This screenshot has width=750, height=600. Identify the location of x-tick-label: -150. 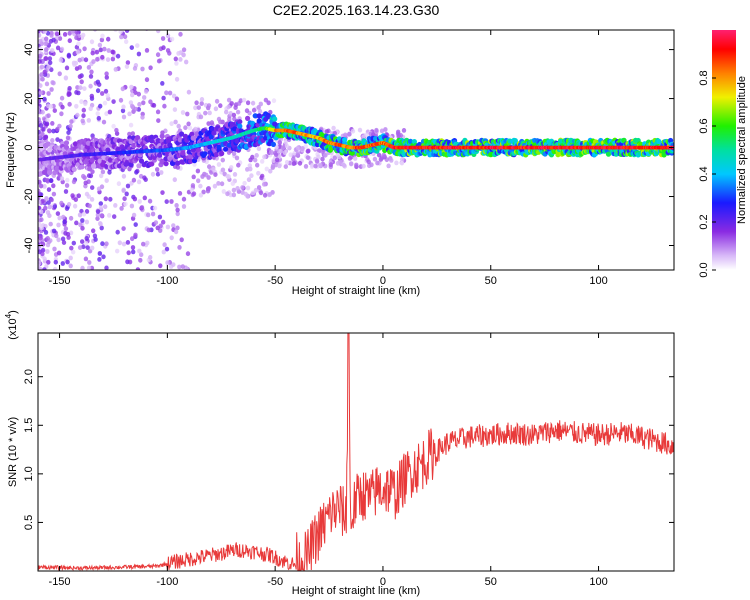
(60, 582).